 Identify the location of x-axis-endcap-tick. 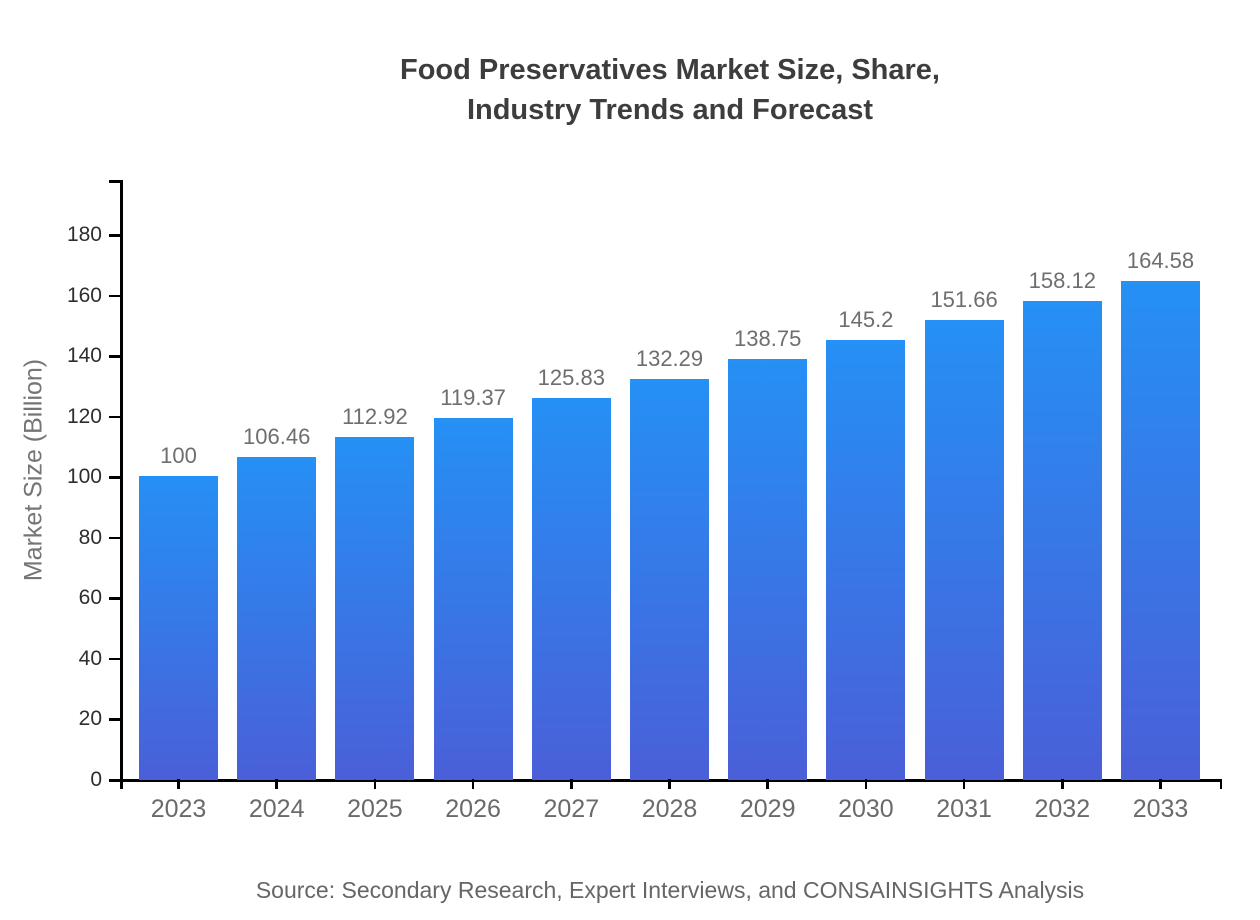
(1220, 784).